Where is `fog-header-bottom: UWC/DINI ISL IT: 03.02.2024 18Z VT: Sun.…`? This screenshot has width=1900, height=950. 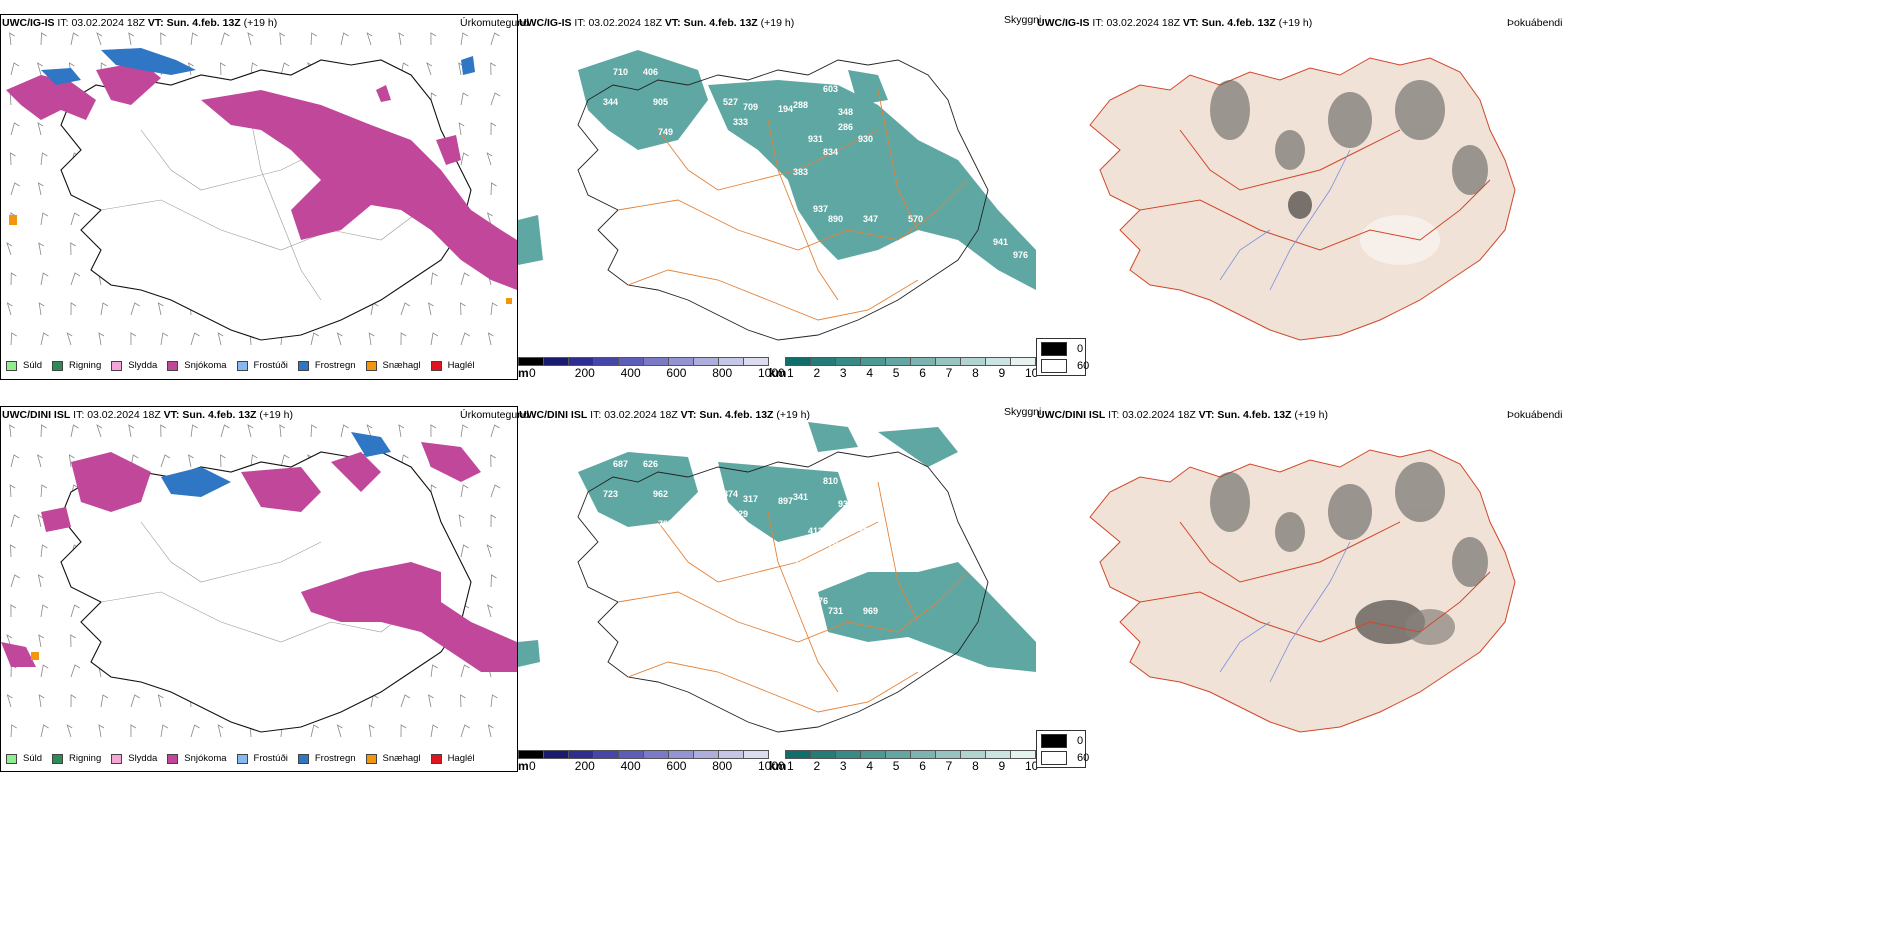
fog-header-bottom: UWC/DINI ISL IT: 03.02.2024 18Z VT: Sun.… is located at coordinates (1182, 415).